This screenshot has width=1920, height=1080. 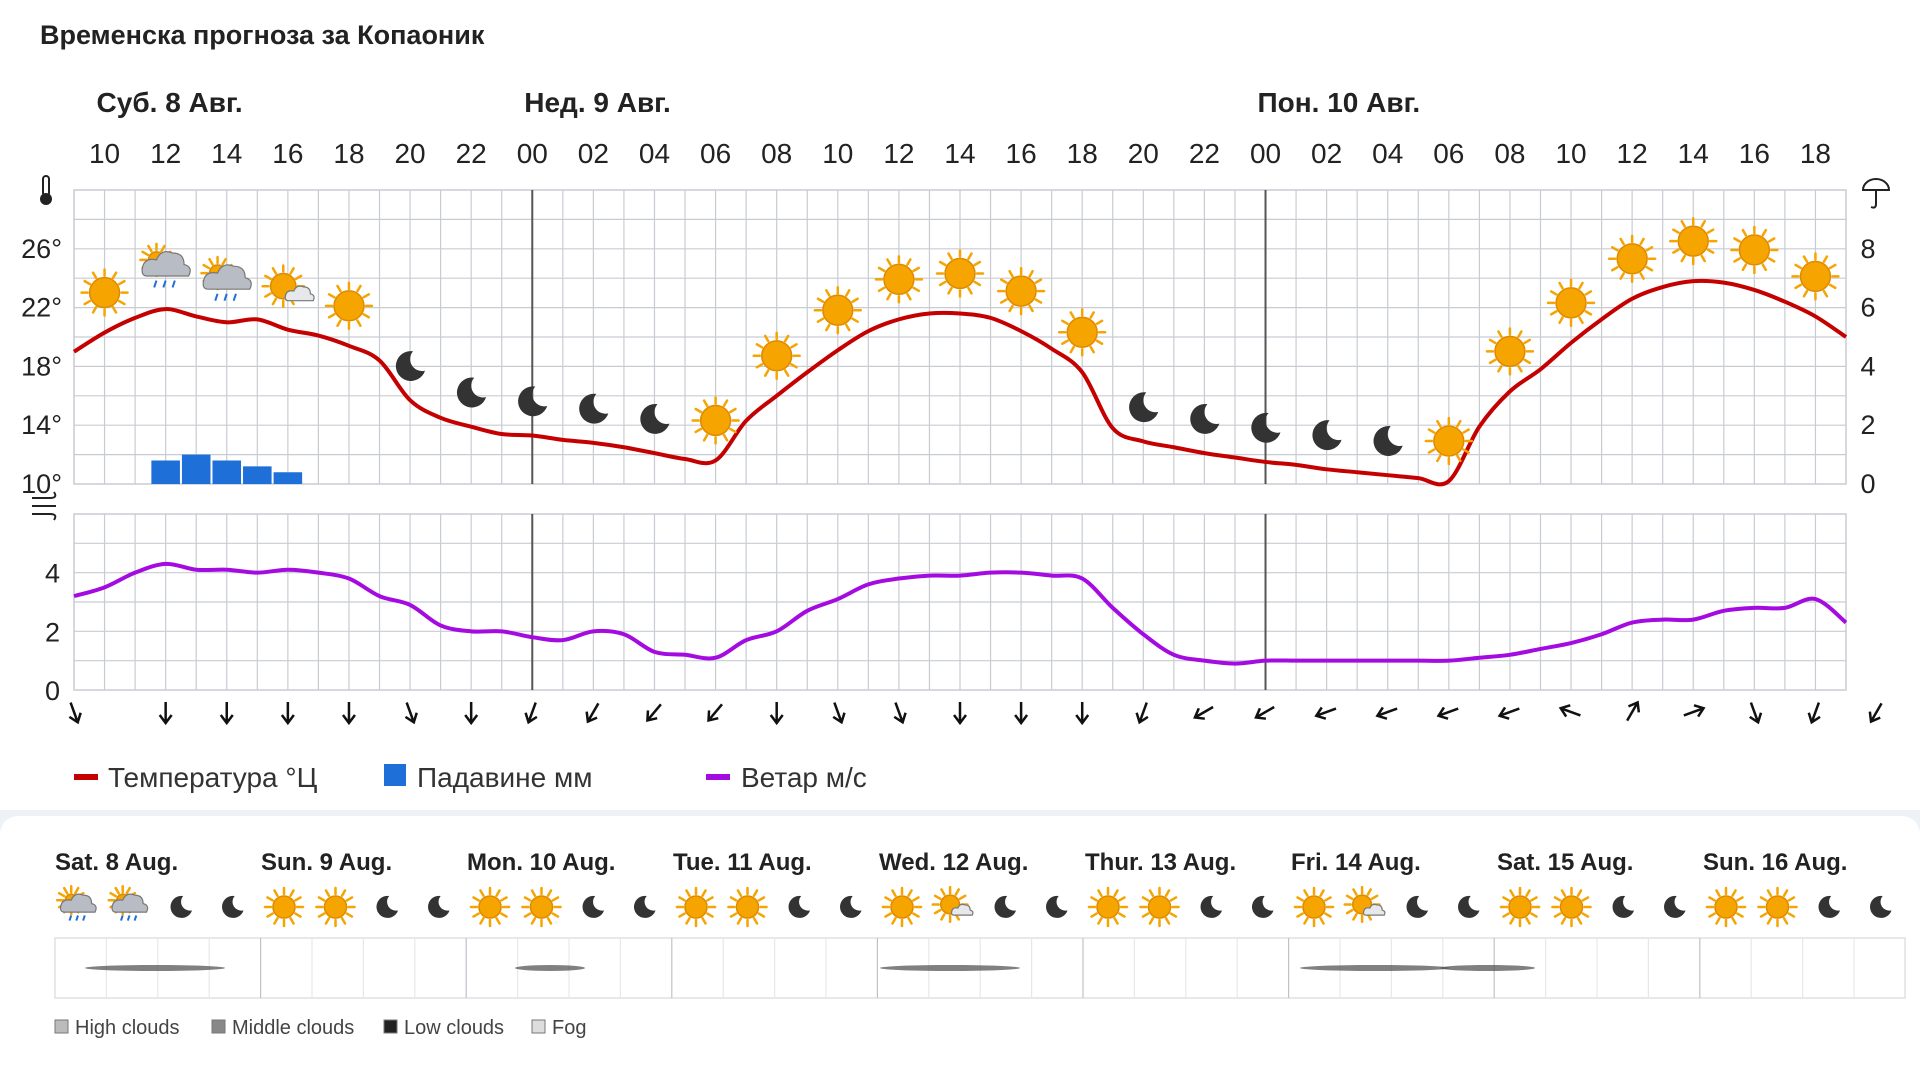 I want to click on wind-axis-tick: 2, so click(x=52, y=632).